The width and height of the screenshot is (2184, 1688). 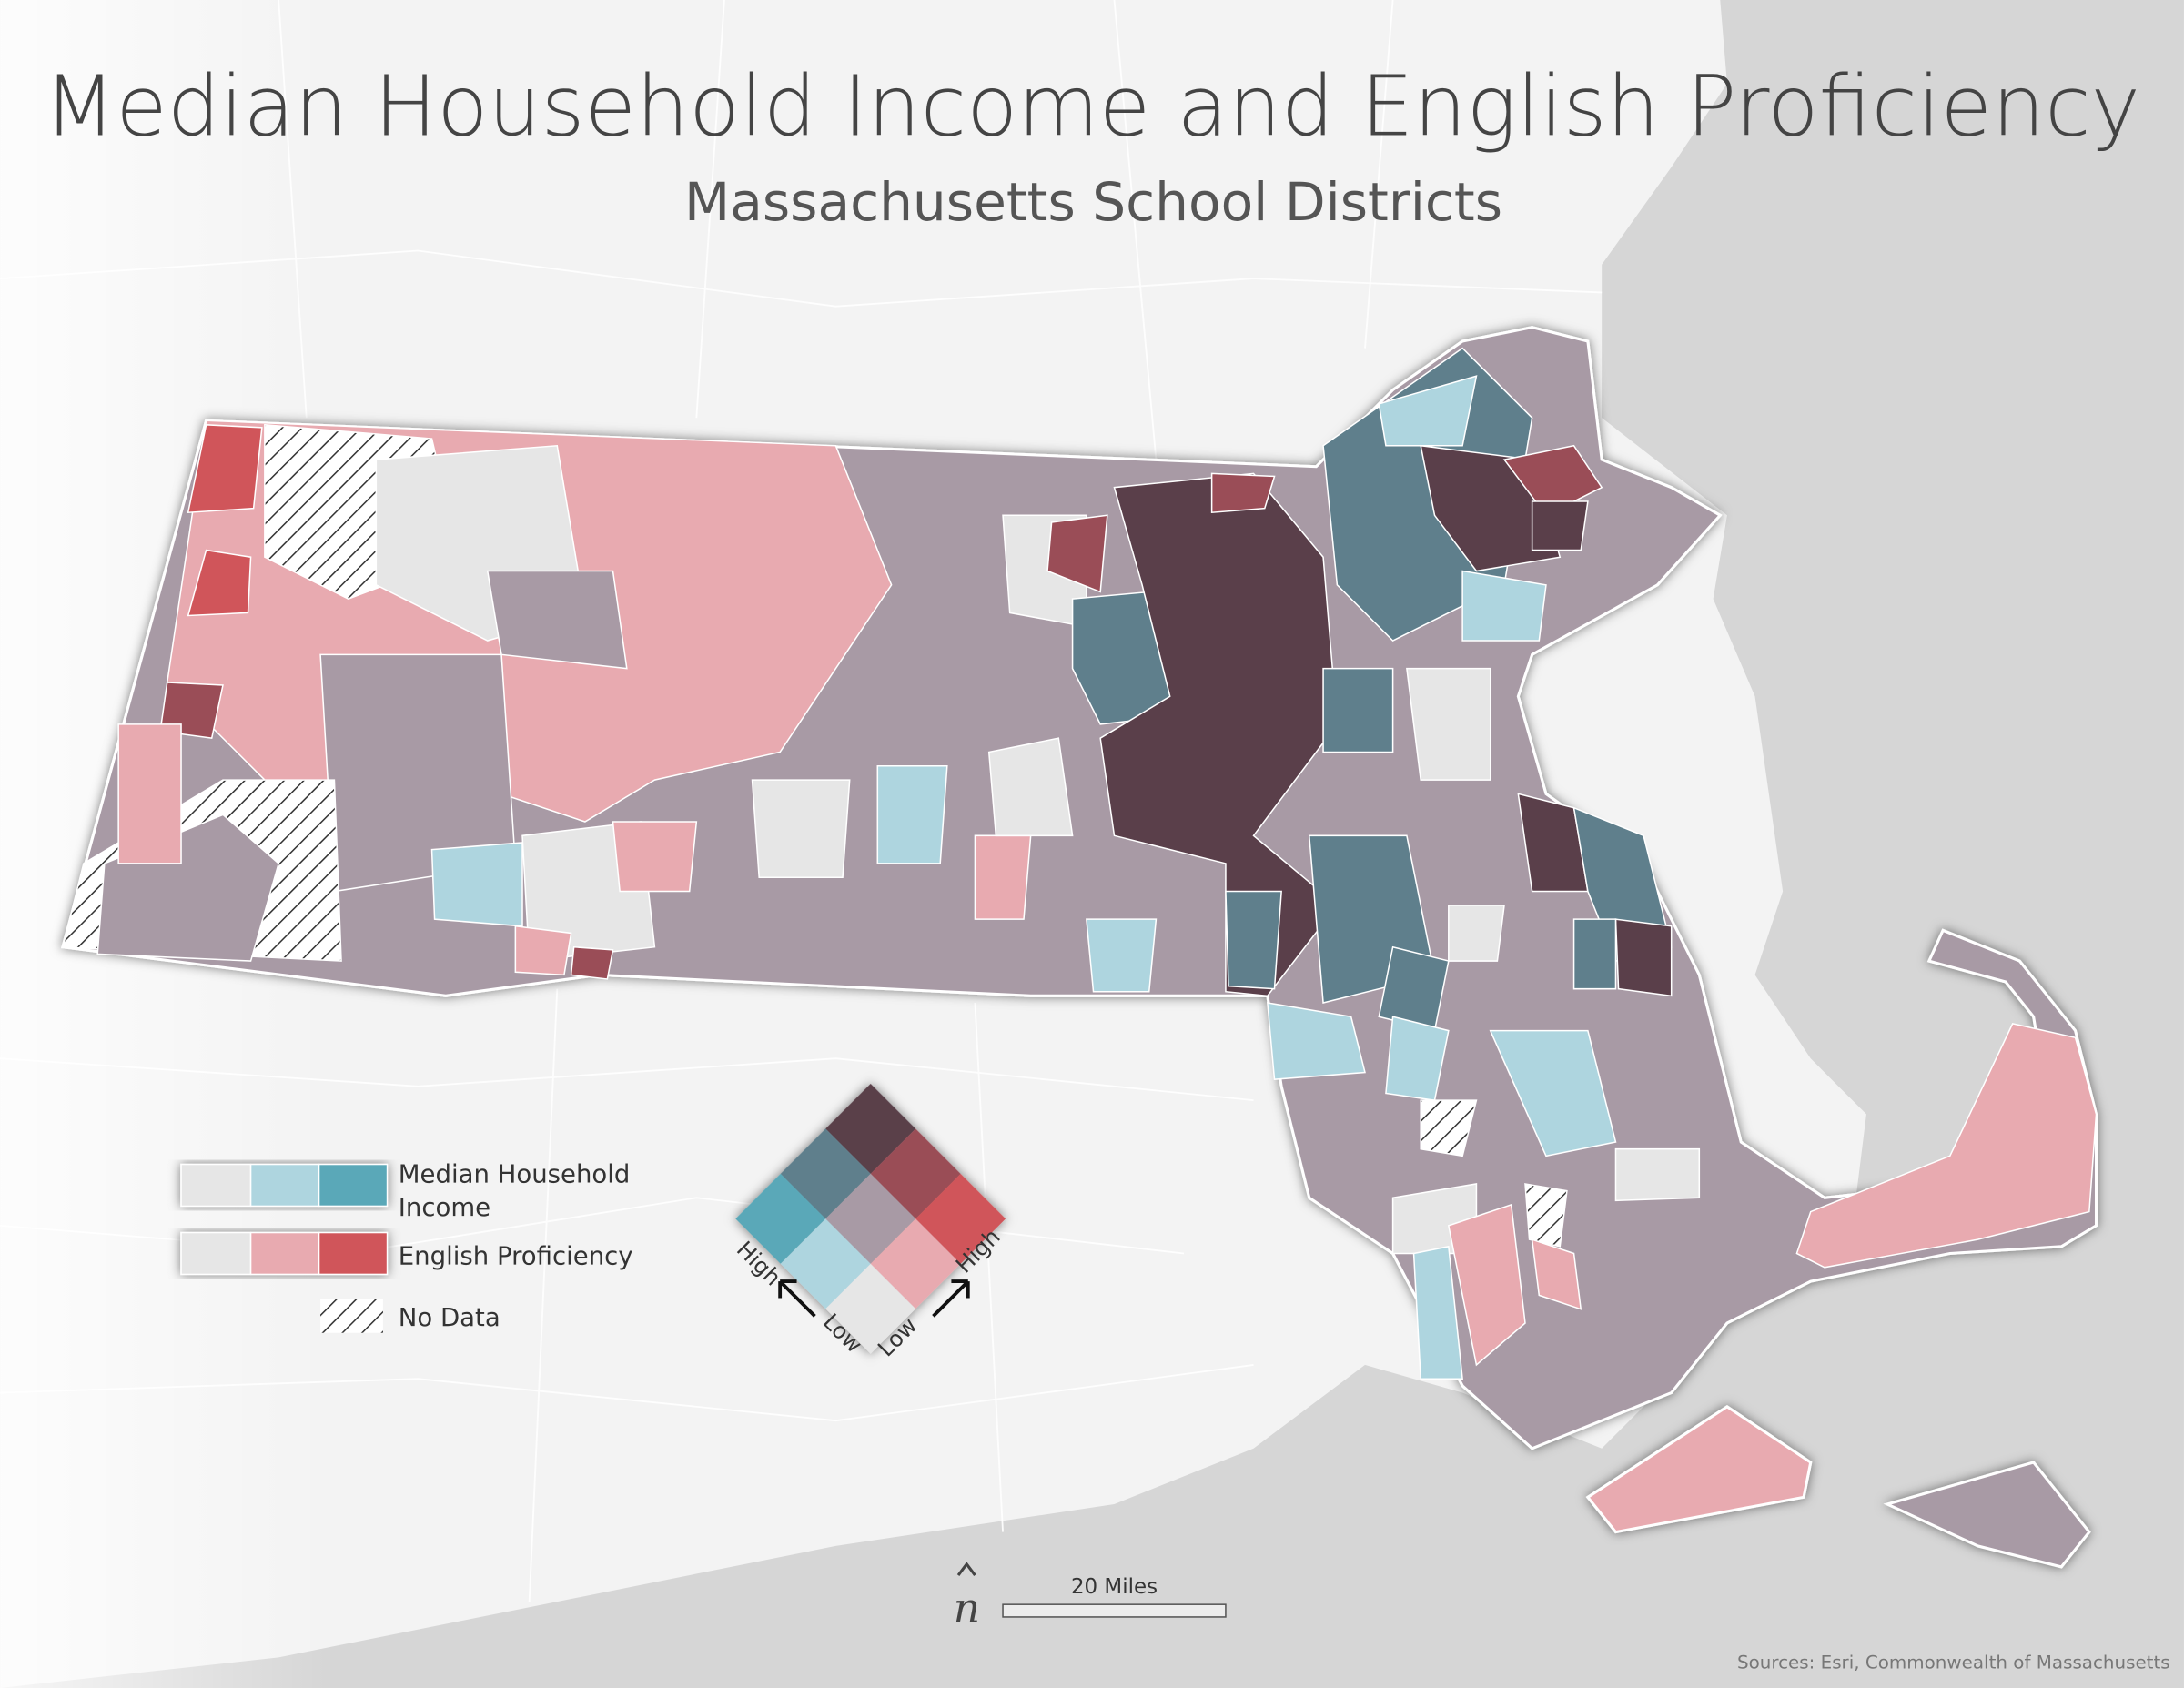 What do you see at coordinates (967, 1608) in the screenshot?
I see `north-arrow: n` at bounding box center [967, 1608].